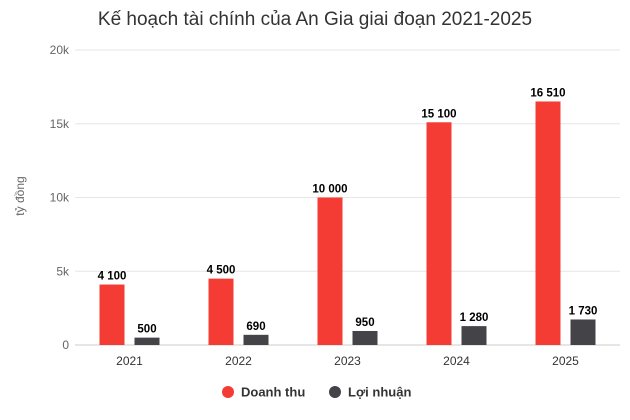 This screenshot has width=630, height=420. What do you see at coordinates (238, 361) in the screenshot?
I see `x-tick-label: 2022` at bounding box center [238, 361].